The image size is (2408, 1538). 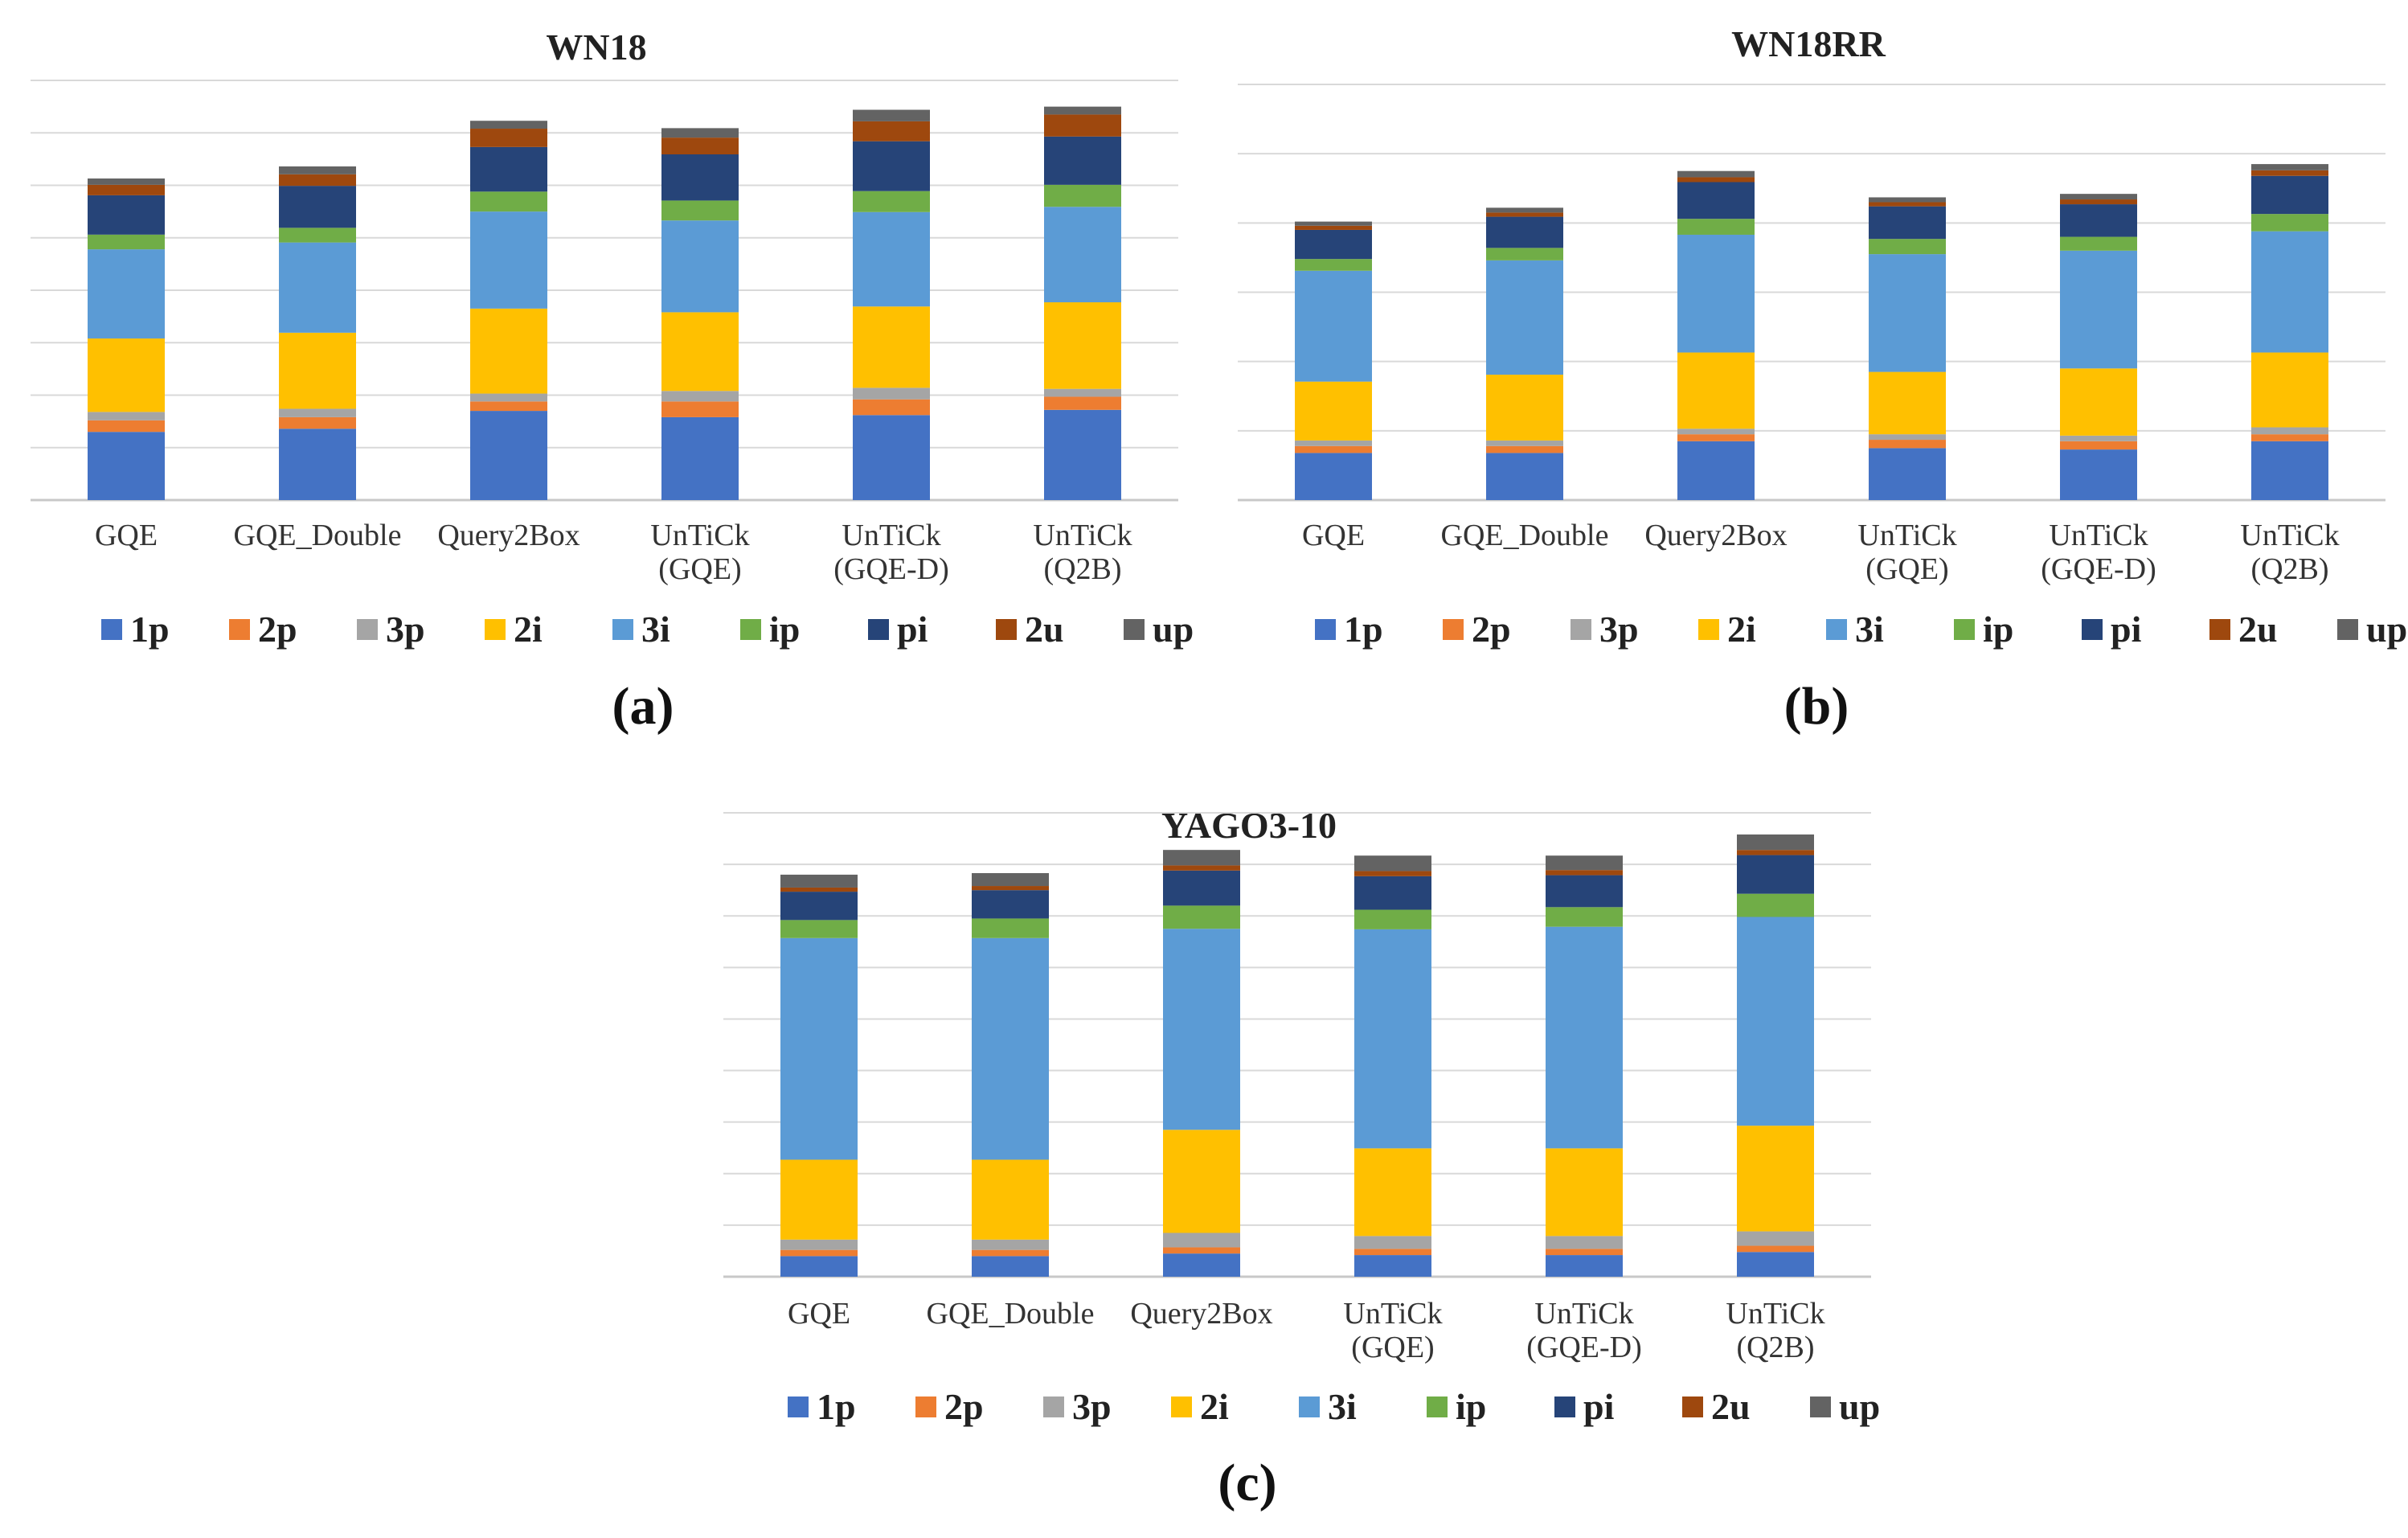 I want to click on legend-label-2u: 2u, so click(x=1044, y=629).